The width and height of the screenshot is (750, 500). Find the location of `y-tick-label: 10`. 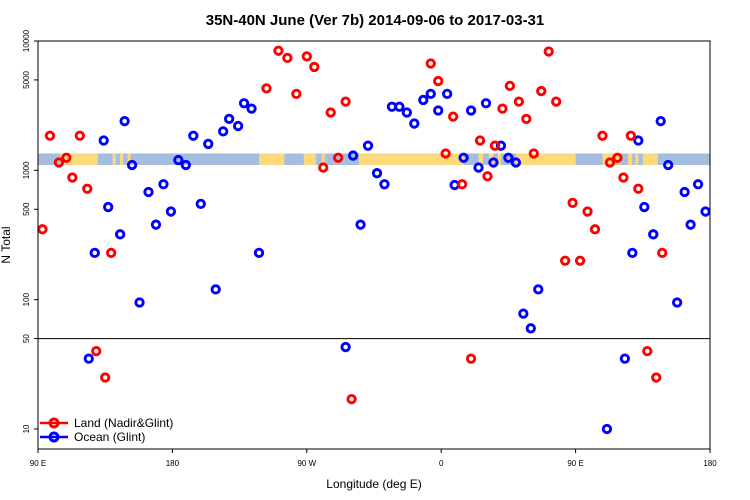

y-tick-label: 10 is located at coordinates (26, 428).